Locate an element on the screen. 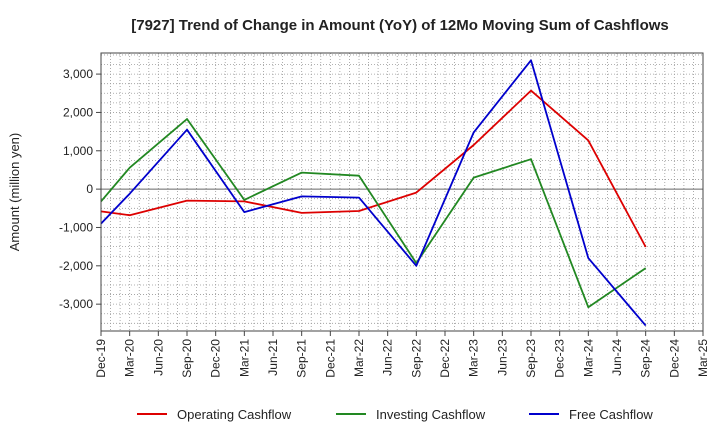 The width and height of the screenshot is (720, 440). x-tick-label: Dec-21 is located at coordinates (330, 358).